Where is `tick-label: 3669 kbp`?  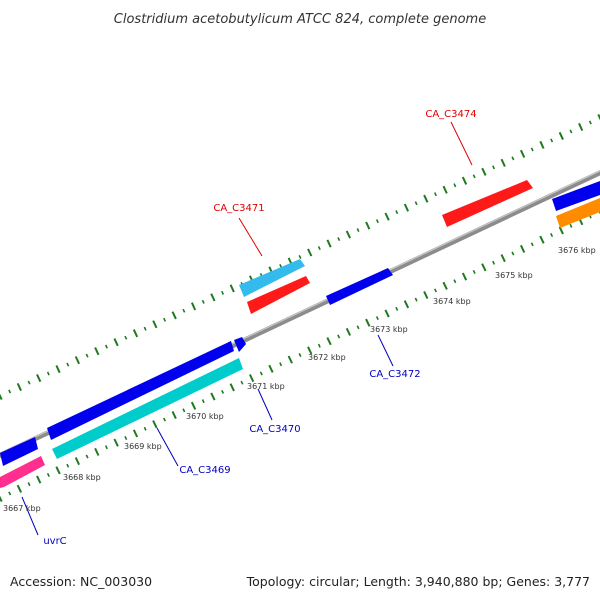 tick-label: 3669 kbp is located at coordinates (143, 446).